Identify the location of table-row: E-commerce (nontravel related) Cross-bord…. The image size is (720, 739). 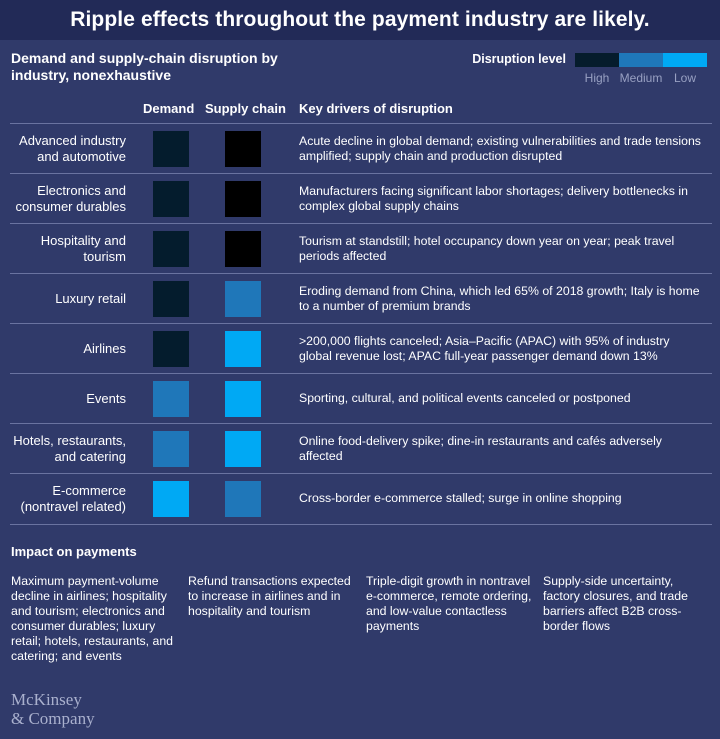
(361, 499).